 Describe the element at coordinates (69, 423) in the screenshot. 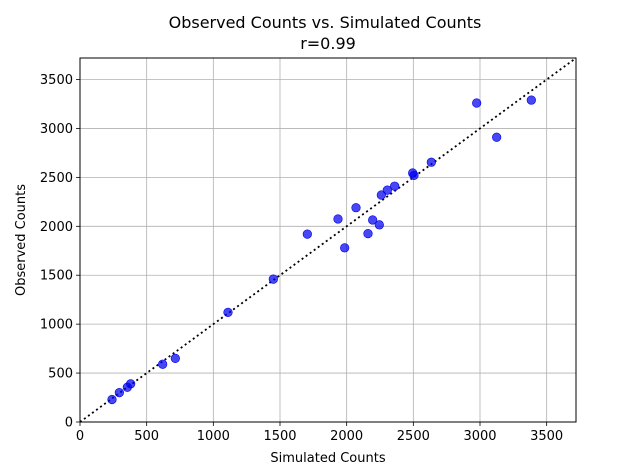

I see `y-tick-label: 0` at that location.